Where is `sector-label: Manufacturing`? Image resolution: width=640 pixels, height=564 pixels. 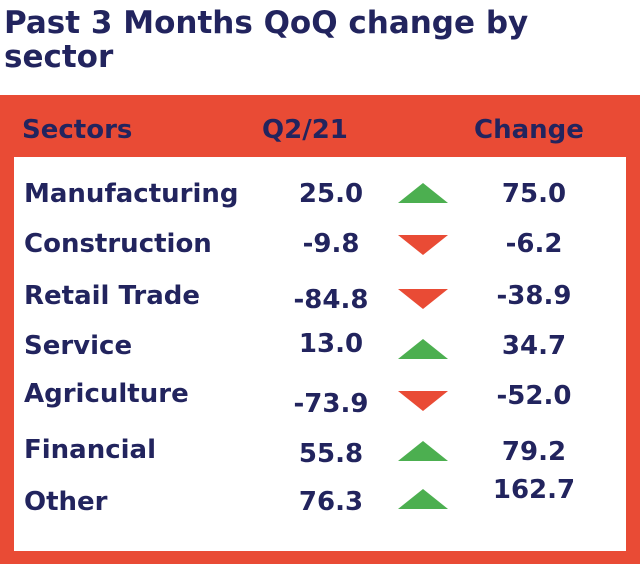 sector-label: Manufacturing is located at coordinates (131, 194).